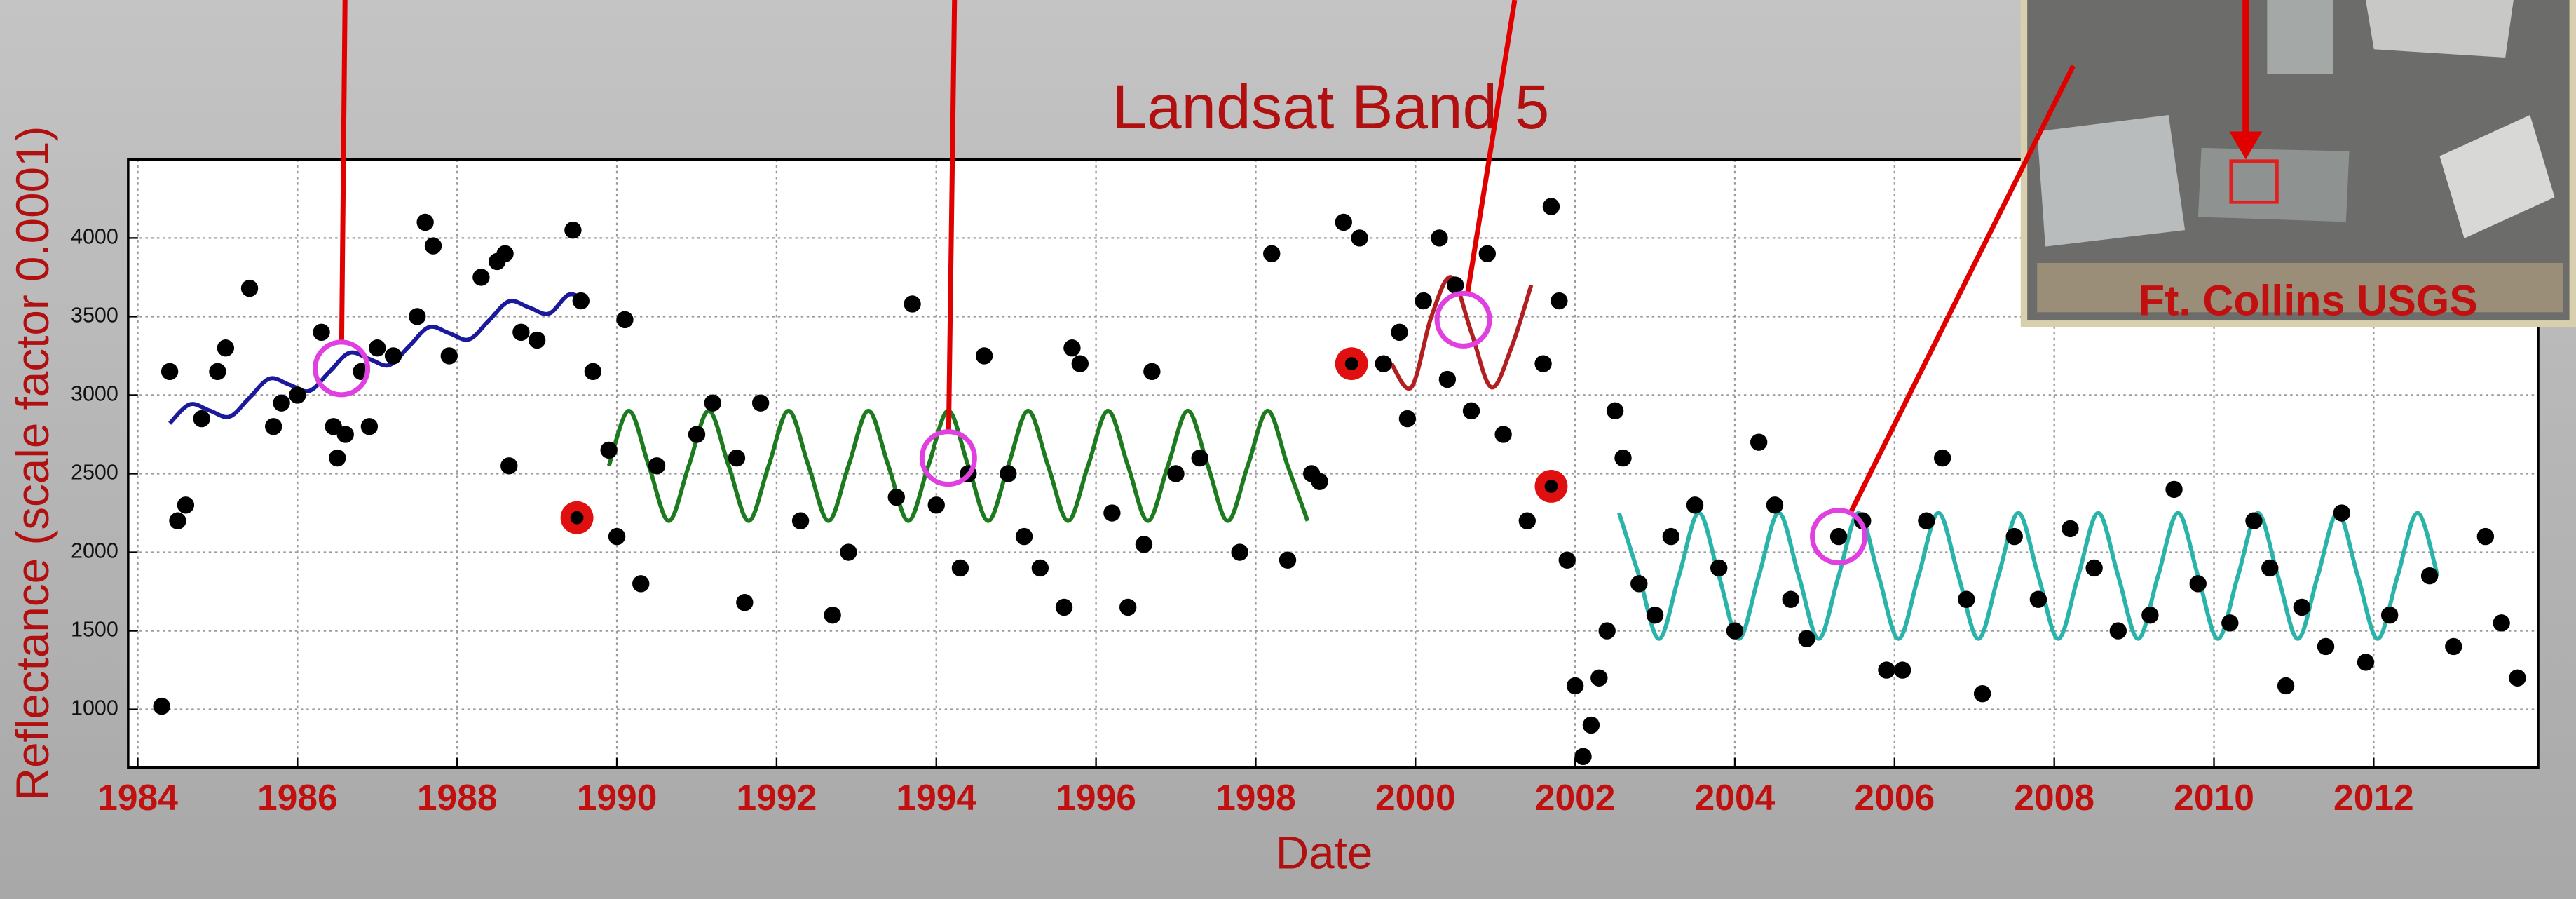  I want to click on image-caption: Ft. Collins USGS, so click(2308, 301).